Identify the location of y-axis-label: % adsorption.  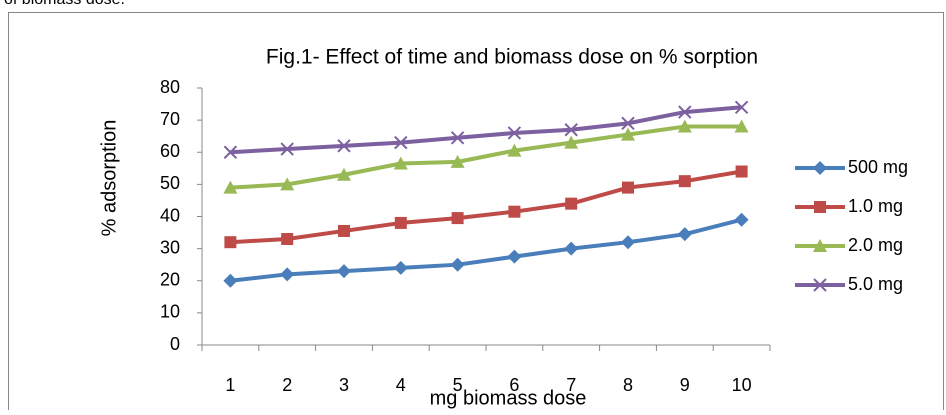
(109, 178).